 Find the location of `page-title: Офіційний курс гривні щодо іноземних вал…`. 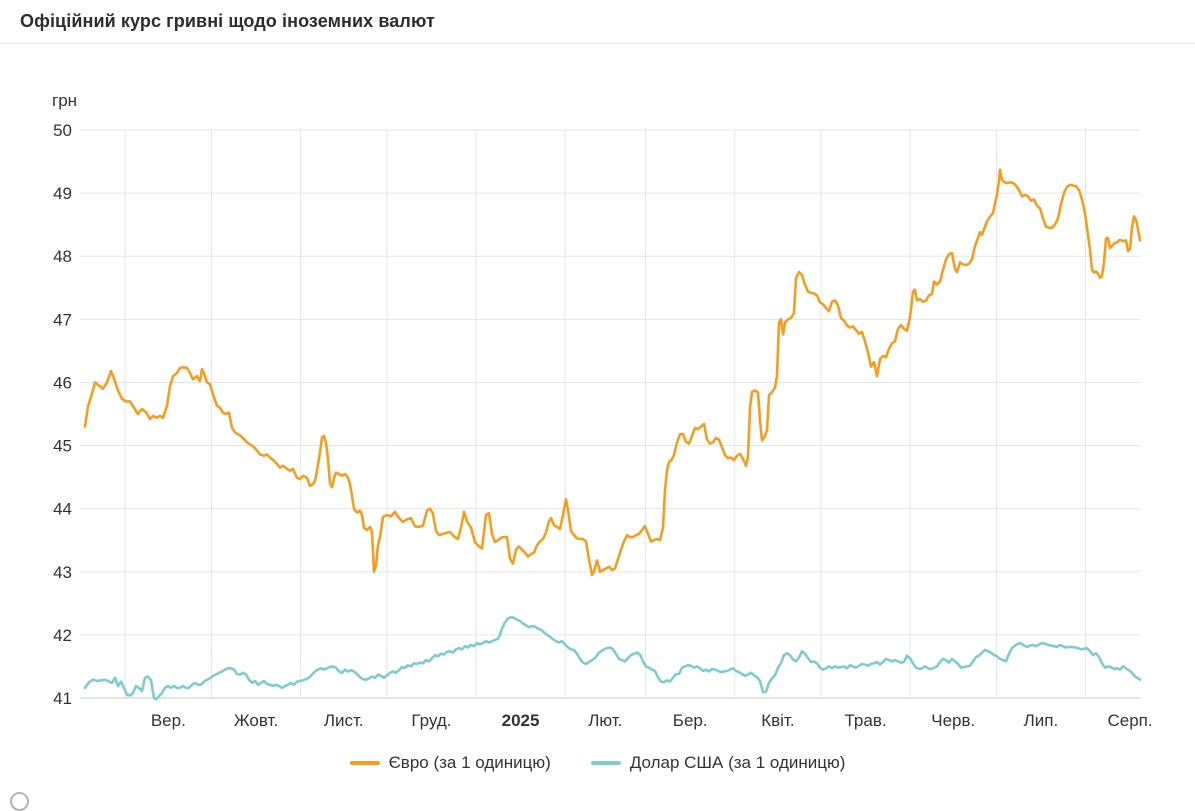

page-title: Офіційний курс гривні щодо іноземних вал… is located at coordinates (227, 21).